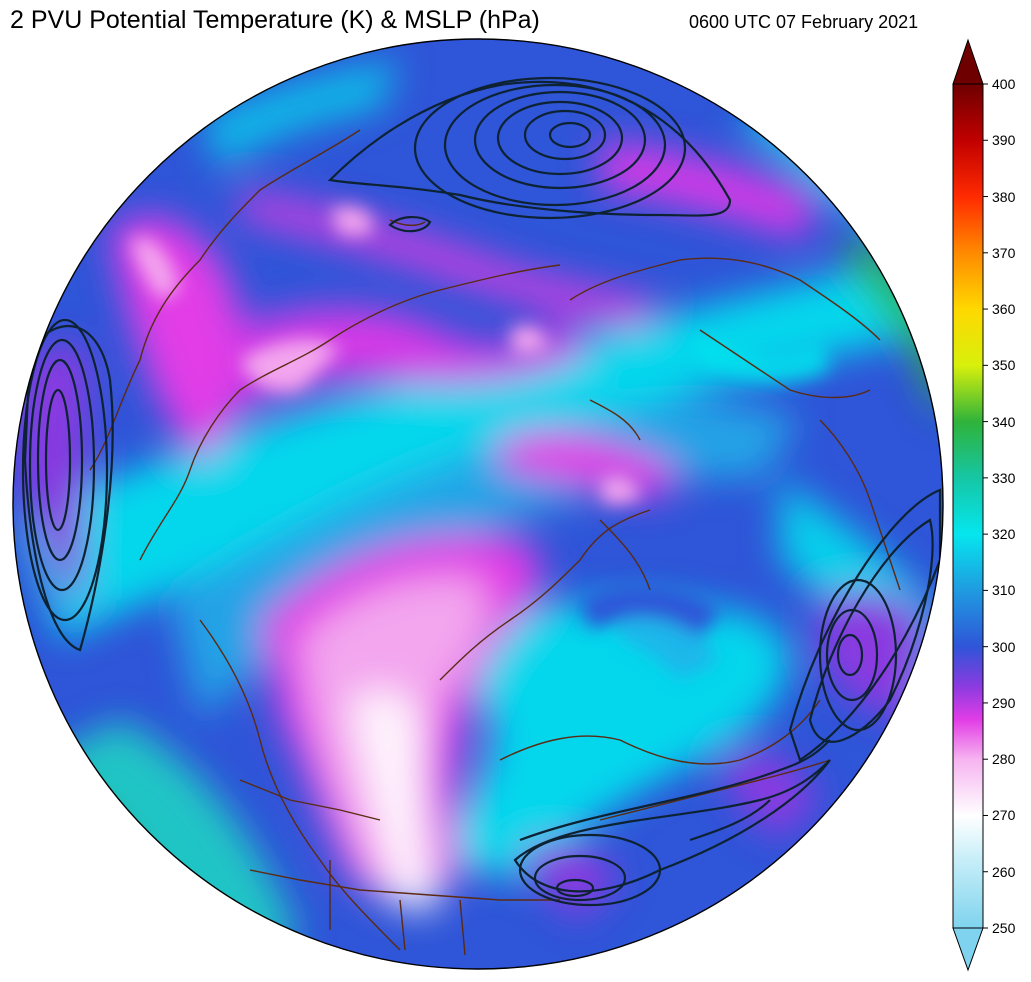  I want to click on colorbar-tick-label: 360, so click(1004, 309).